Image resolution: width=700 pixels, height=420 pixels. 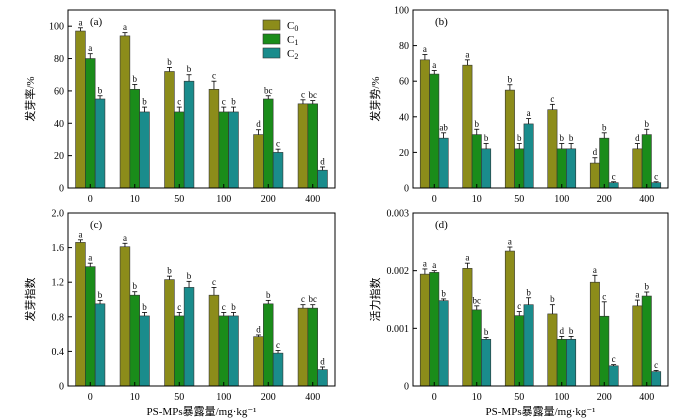 I want to click on panel-tag: (a), so click(x=96, y=22).